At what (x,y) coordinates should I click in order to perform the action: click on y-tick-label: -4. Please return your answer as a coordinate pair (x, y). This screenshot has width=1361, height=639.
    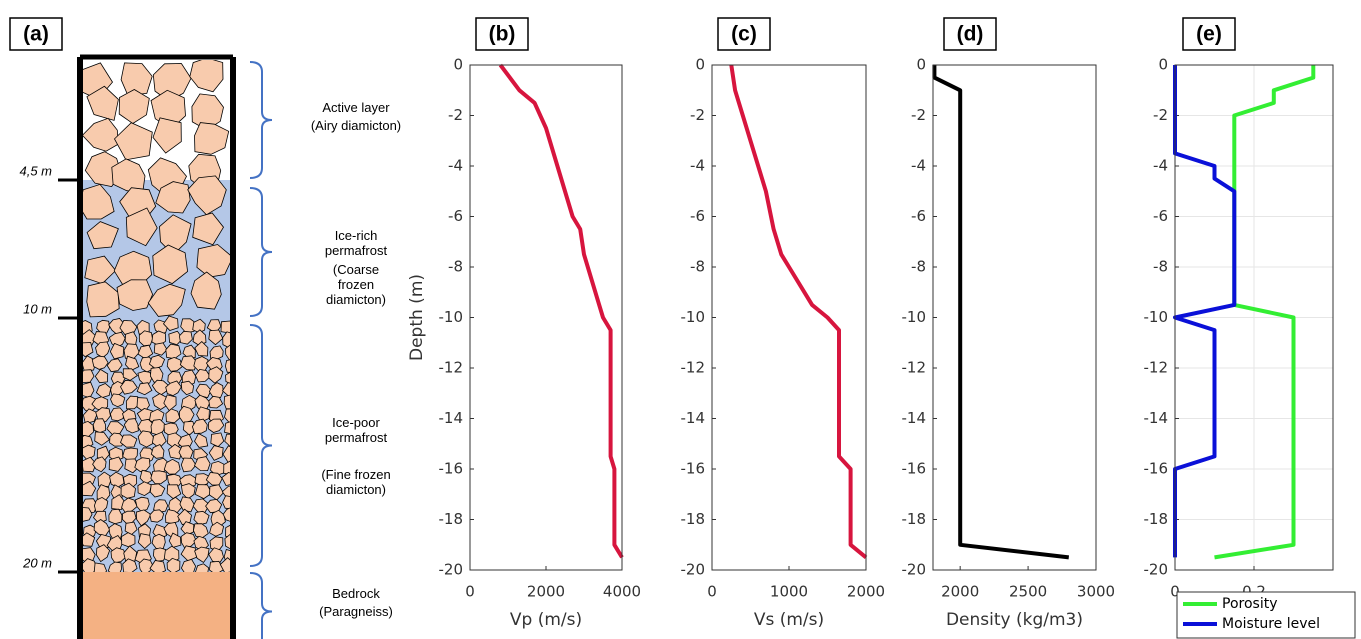
    Looking at the image, I should click on (697, 166).